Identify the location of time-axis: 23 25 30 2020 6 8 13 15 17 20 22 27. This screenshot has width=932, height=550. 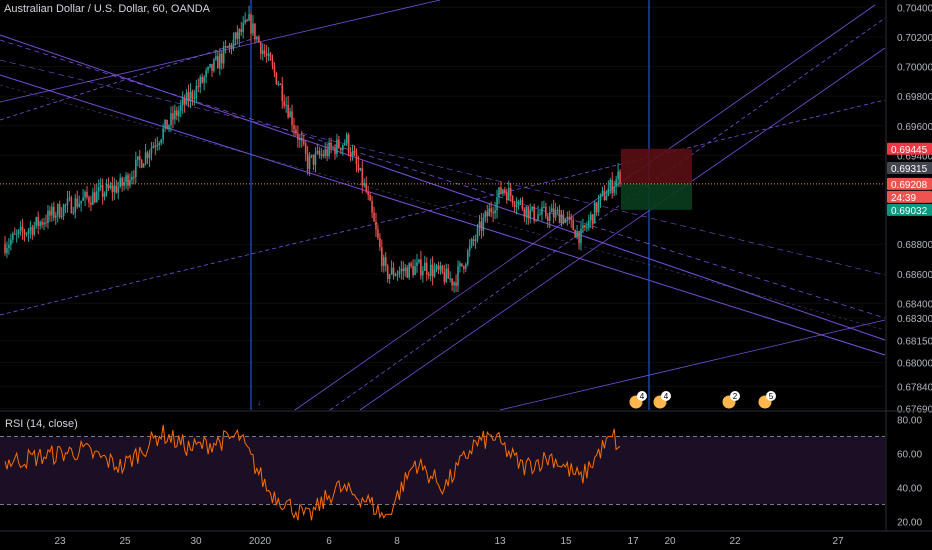
(449, 541).